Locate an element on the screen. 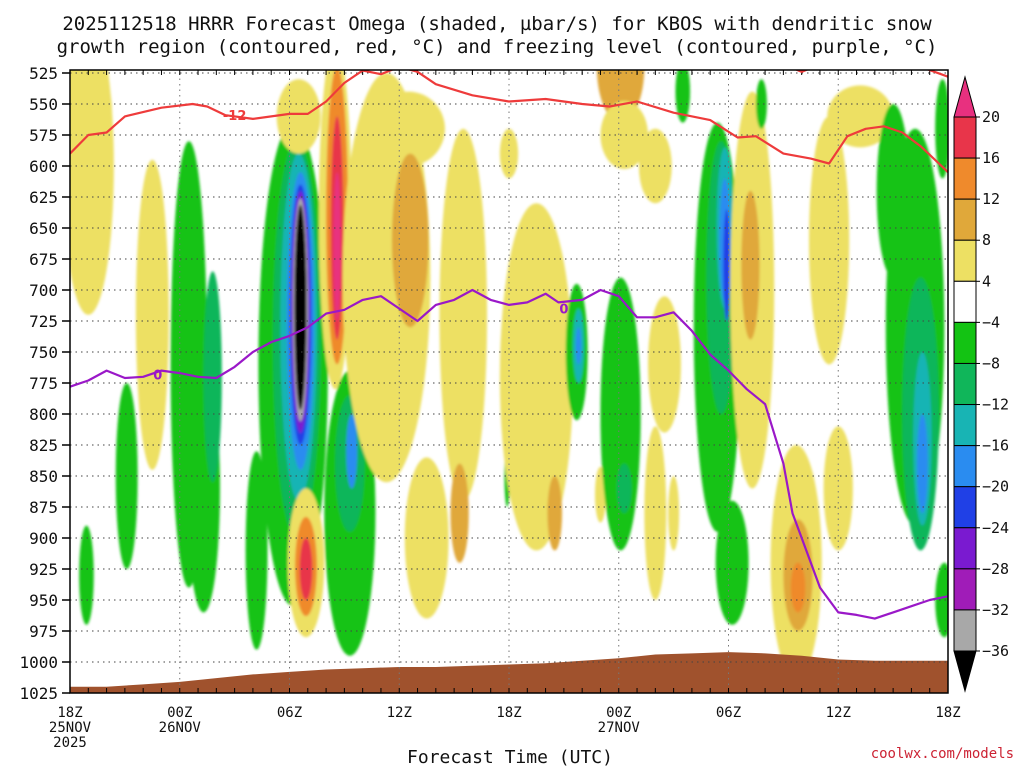  x-tick-line: 26NOV is located at coordinates (180, 728).